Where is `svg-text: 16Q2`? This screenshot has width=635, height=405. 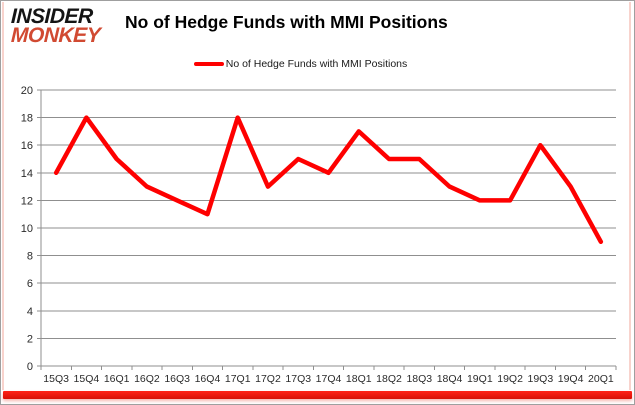 svg-text: 16Q2 is located at coordinates (147, 379).